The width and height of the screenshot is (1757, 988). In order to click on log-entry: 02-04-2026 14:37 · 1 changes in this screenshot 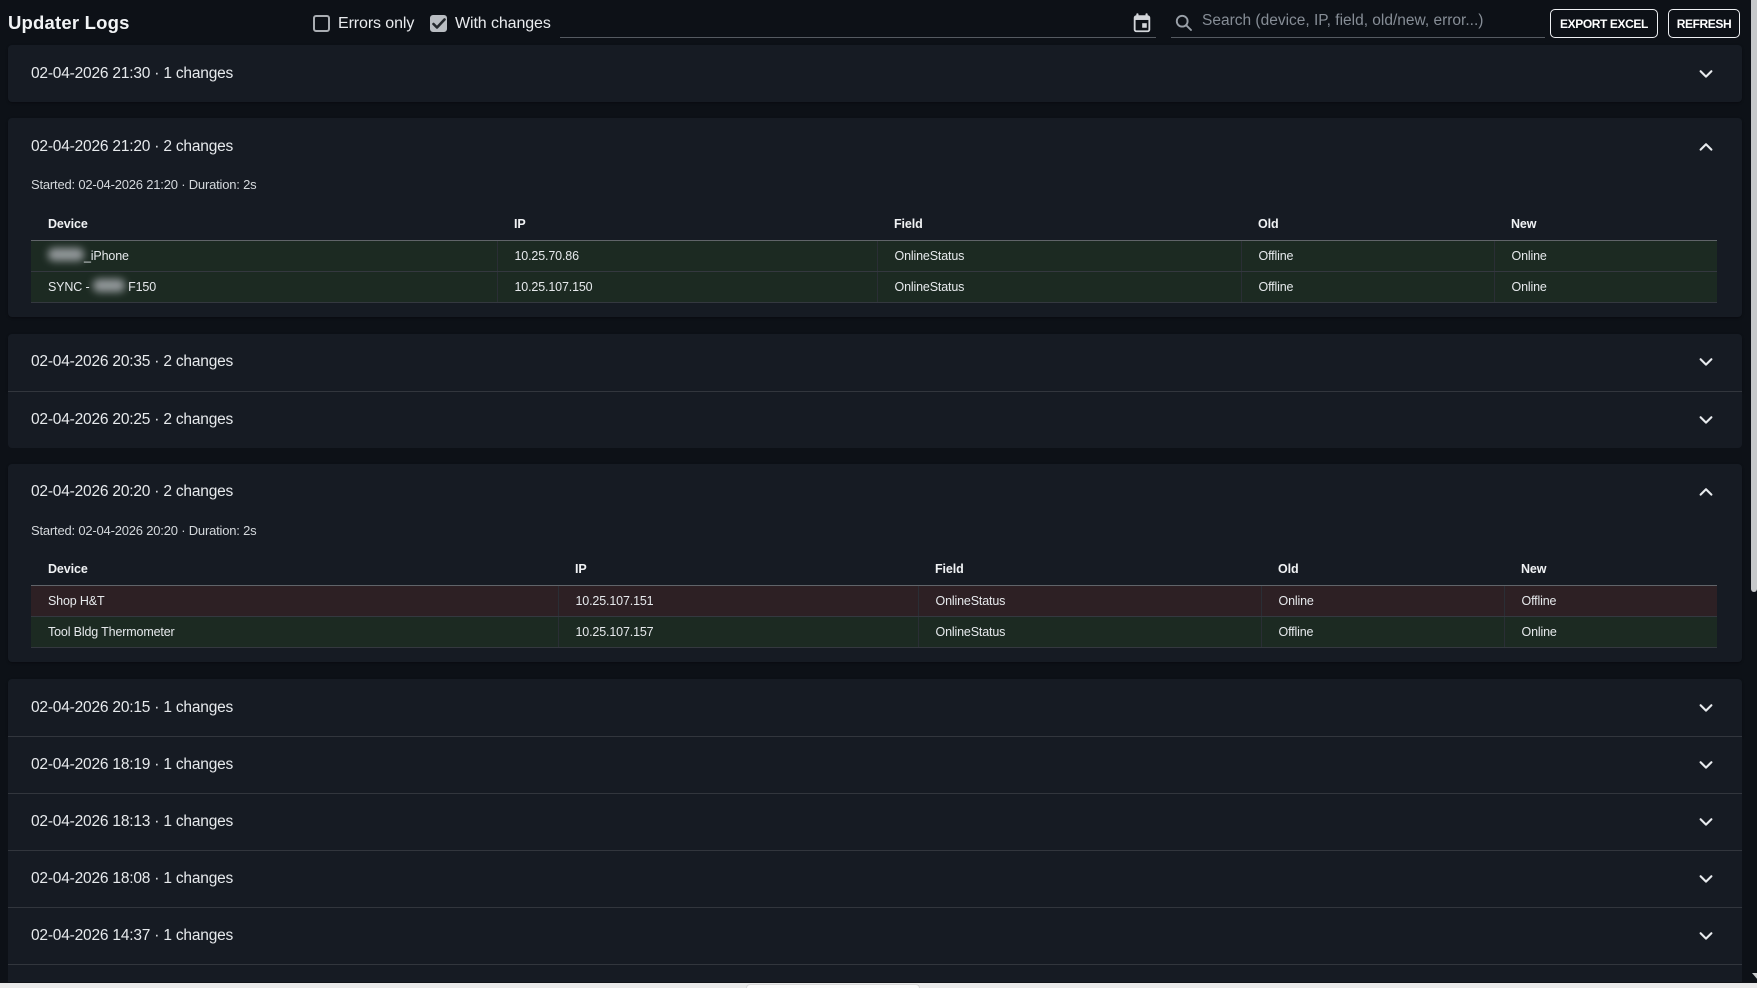, I will do `click(875, 935)`.